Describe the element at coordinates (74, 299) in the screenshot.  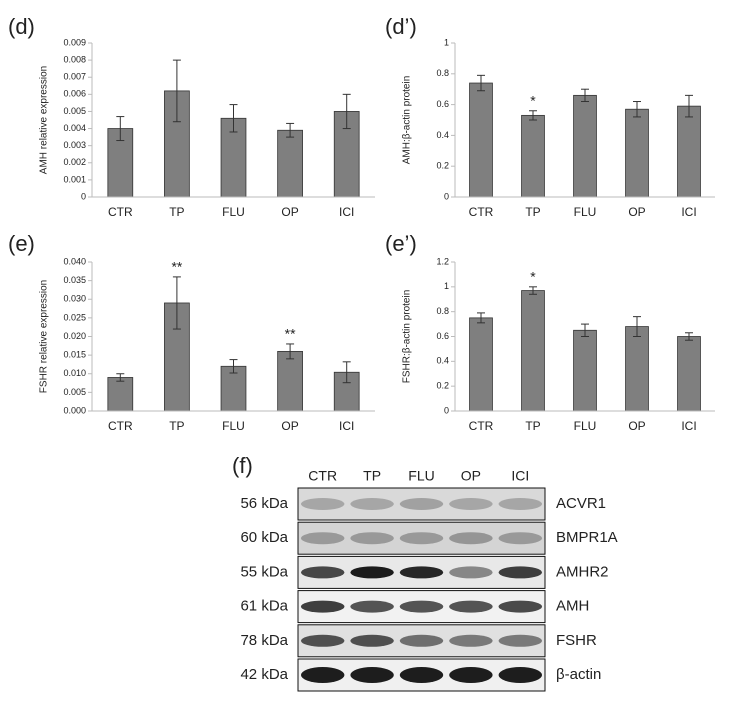
I see `y-tick-label: 0.030` at that location.